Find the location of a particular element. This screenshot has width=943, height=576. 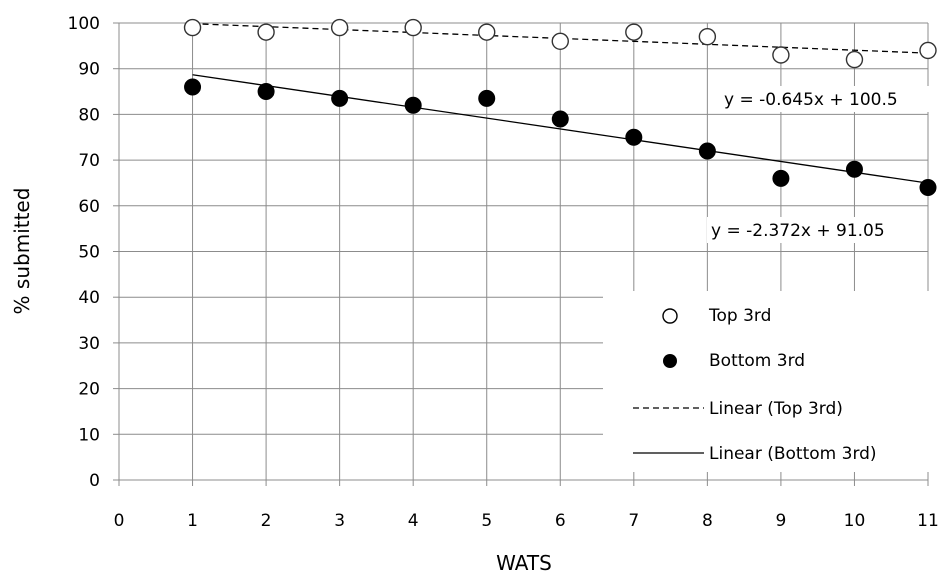

y-tick-label-20: 20 is located at coordinates (89, 390).